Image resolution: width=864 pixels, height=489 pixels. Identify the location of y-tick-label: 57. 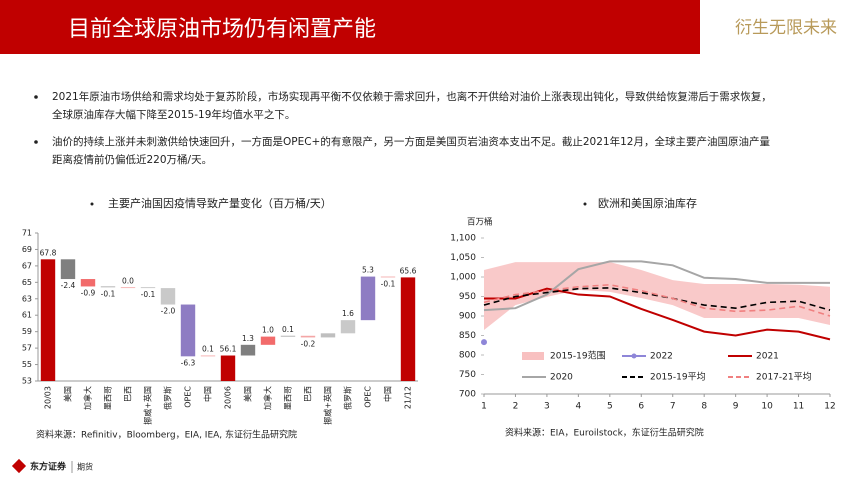
(27, 348).